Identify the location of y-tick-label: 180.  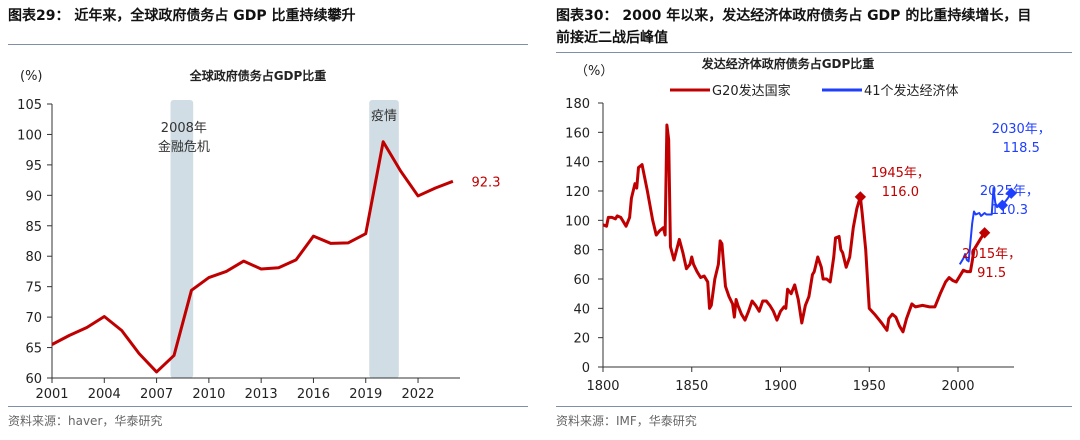
(577, 104).